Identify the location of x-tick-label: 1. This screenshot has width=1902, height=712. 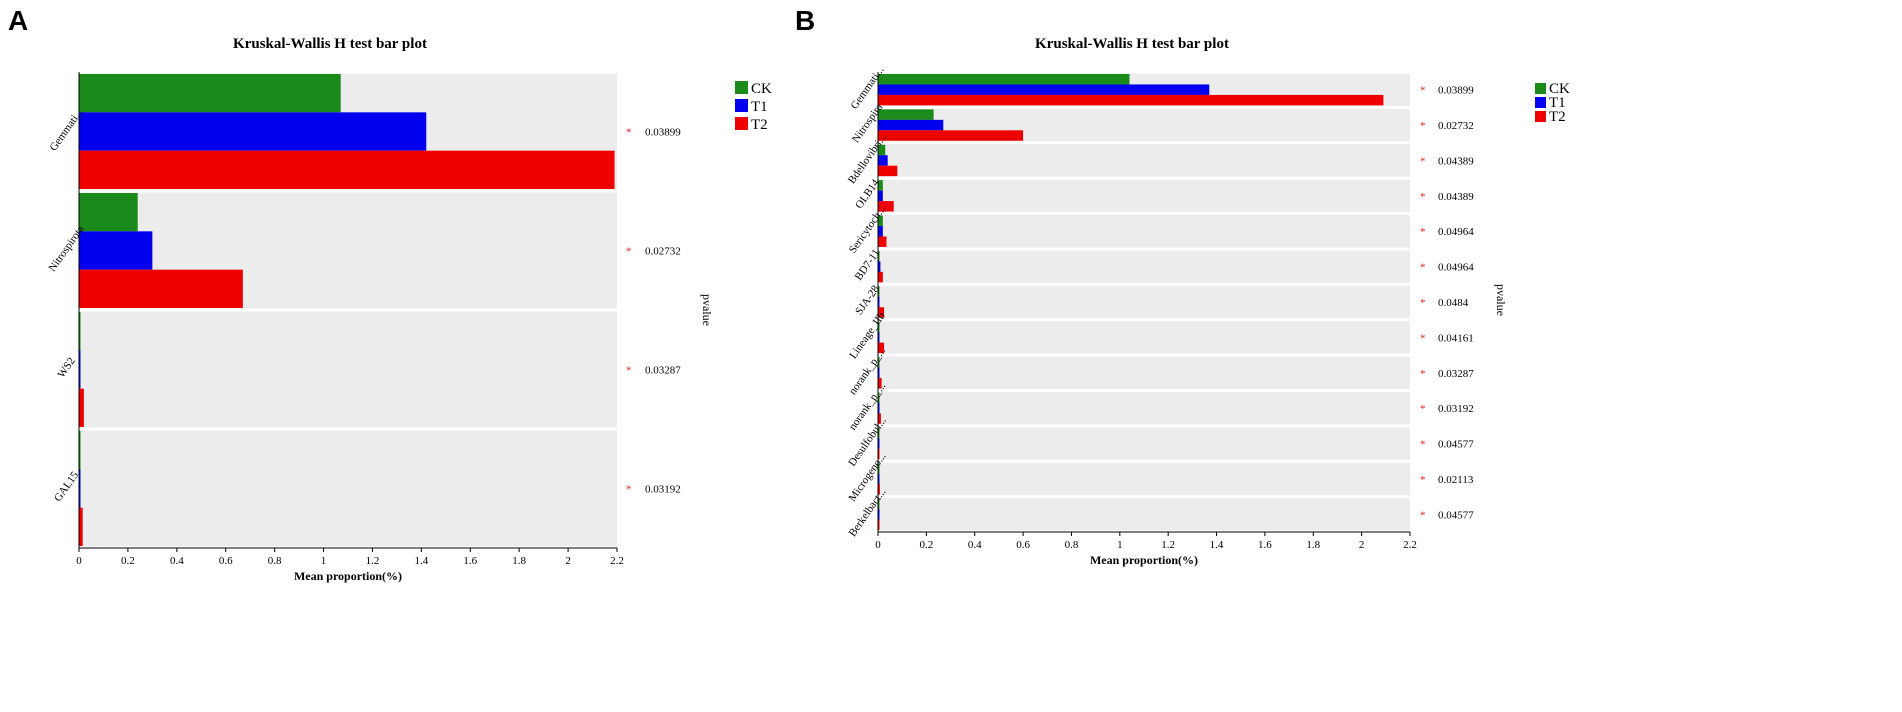
(324, 561).